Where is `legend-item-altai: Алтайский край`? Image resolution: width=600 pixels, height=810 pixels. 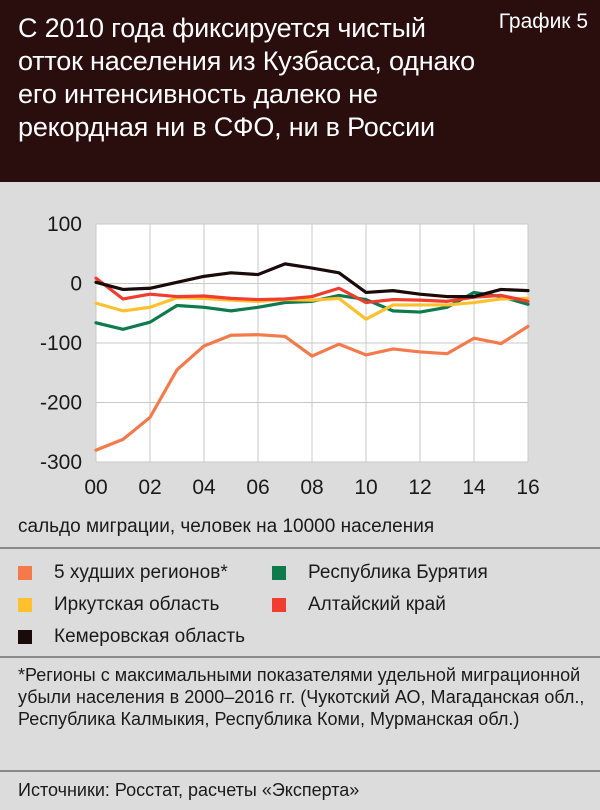
legend-item-altai: Алтайский край is located at coordinates (359, 605).